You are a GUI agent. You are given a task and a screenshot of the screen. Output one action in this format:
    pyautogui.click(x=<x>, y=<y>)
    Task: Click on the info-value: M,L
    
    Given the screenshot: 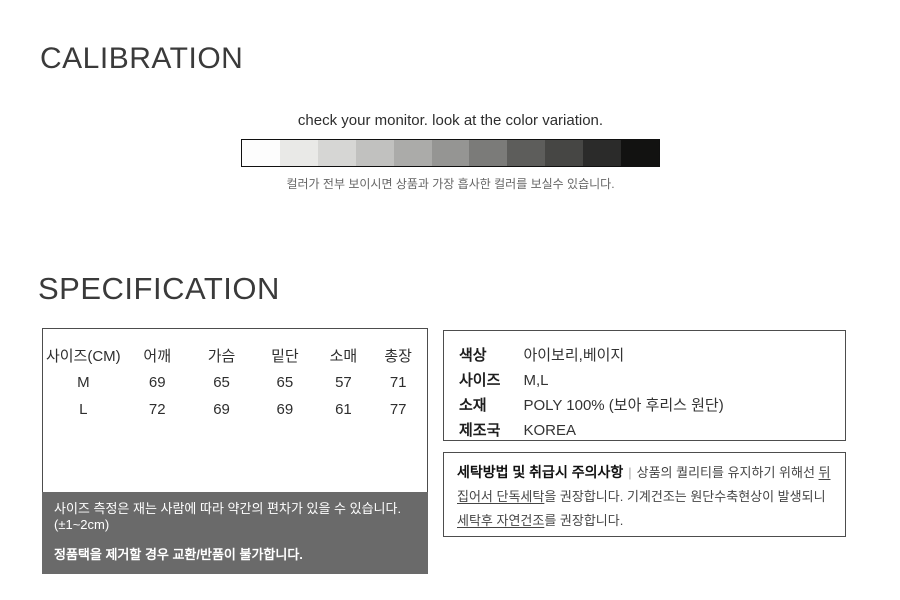 What is the action you would take?
    pyautogui.click(x=536, y=380)
    